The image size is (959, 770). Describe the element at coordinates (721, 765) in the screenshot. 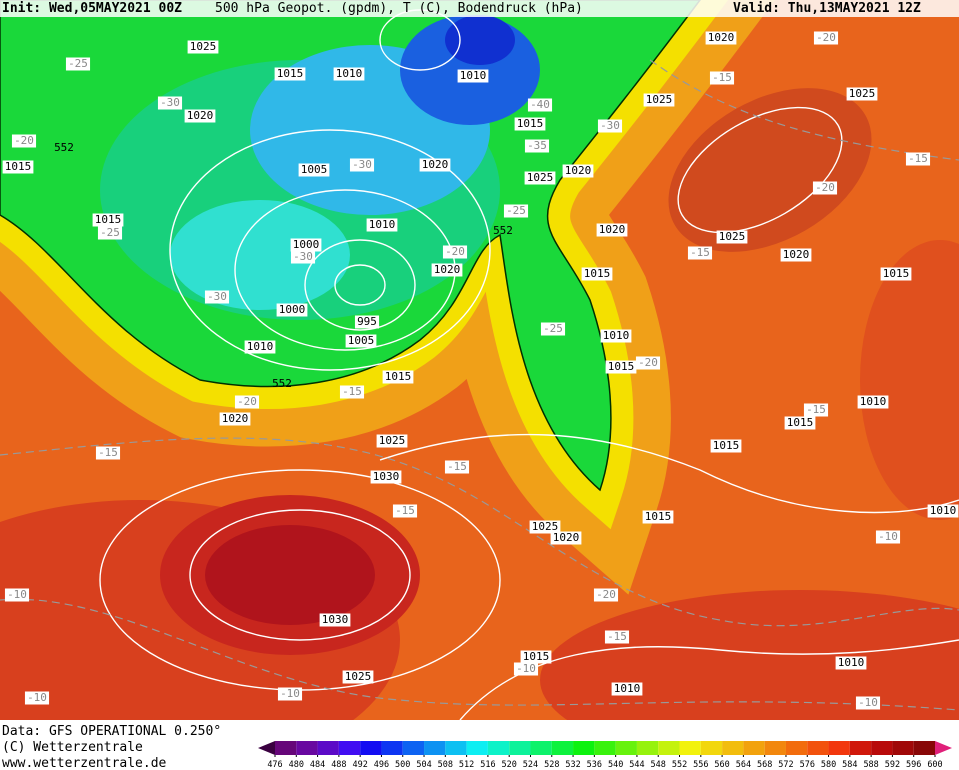

I see `colorbar-tick-label: 560` at that location.